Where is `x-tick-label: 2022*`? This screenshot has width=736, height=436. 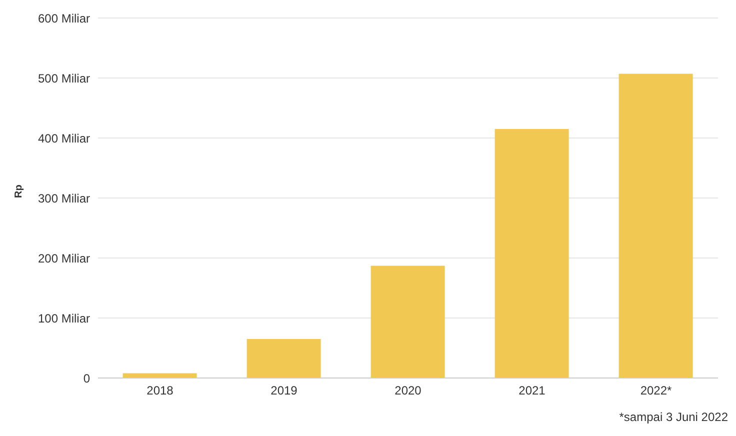
x-tick-label: 2022* is located at coordinates (656, 391).